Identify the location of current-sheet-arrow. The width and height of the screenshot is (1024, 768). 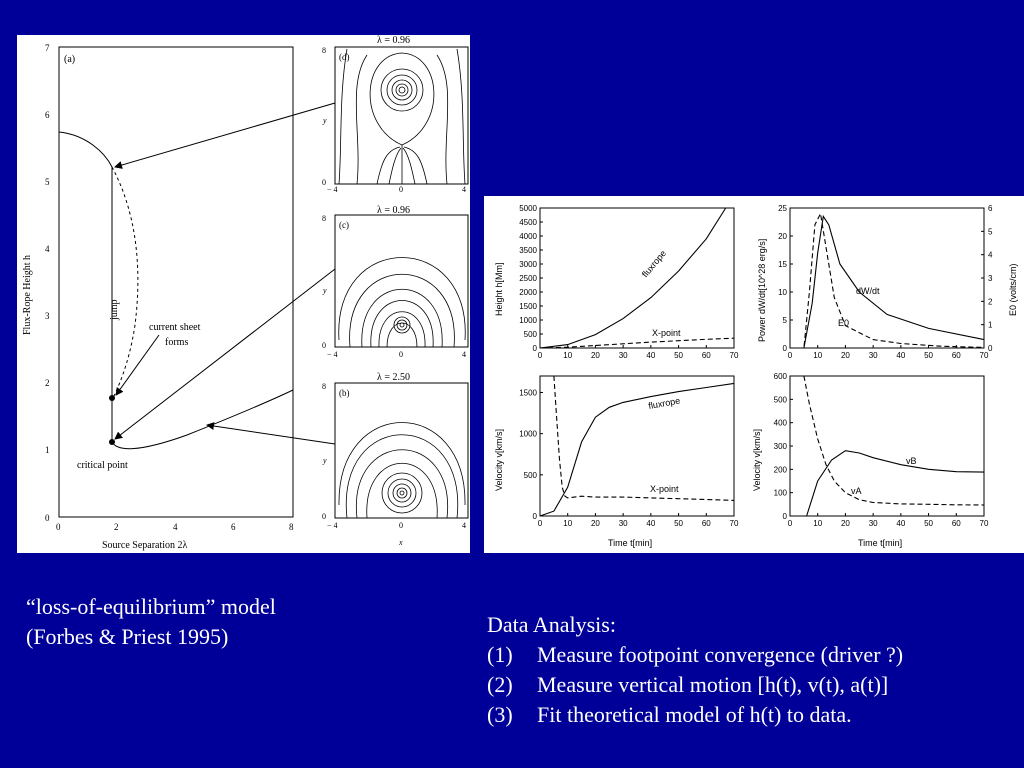
(137, 365).